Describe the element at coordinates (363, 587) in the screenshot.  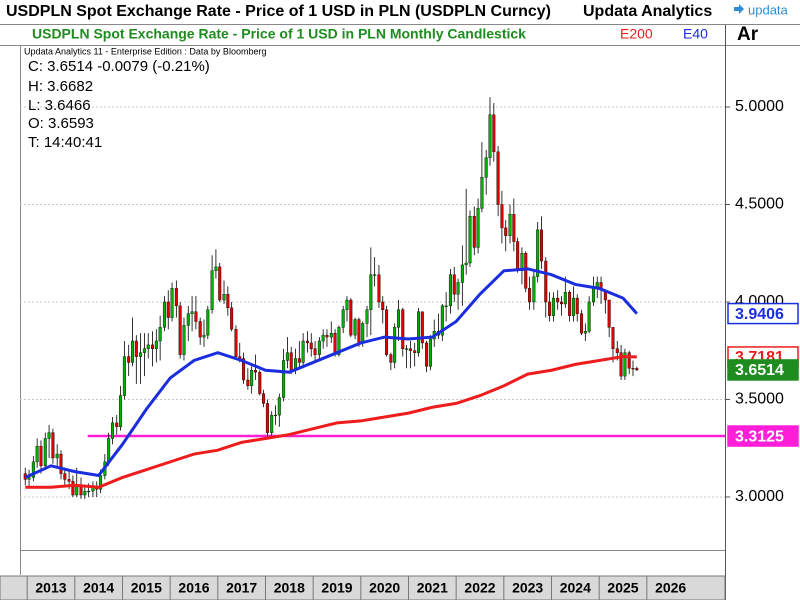
I see `x-axis-bar` at that location.